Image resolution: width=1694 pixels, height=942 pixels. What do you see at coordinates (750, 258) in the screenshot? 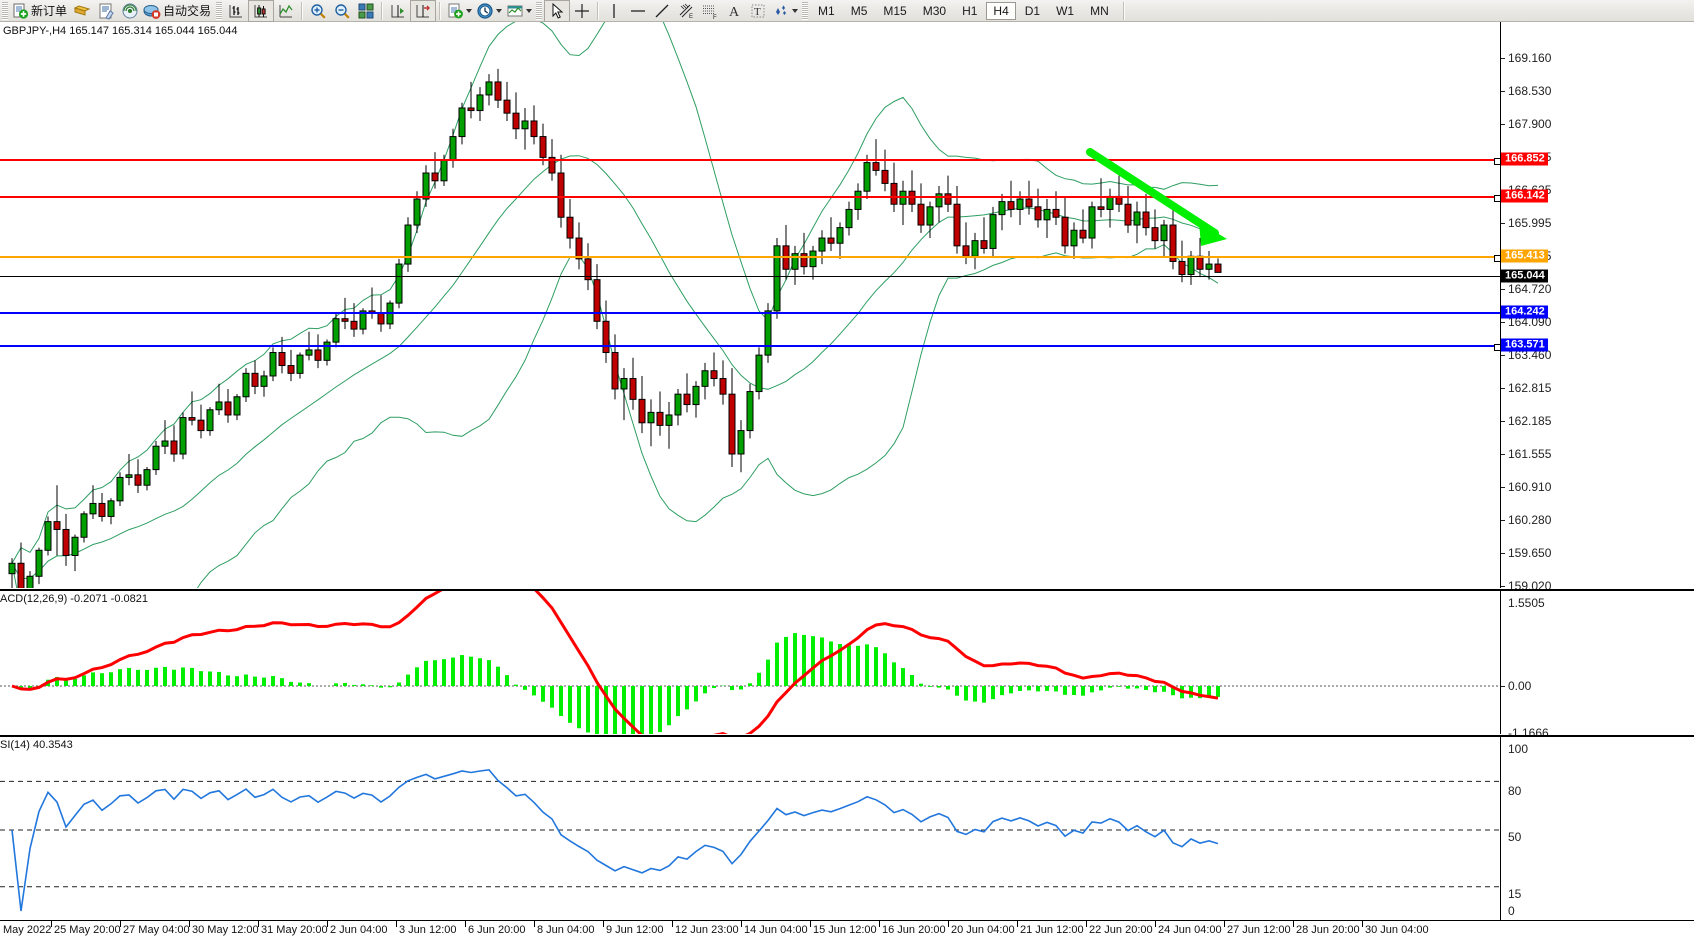
I see `pivot-line` at bounding box center [750, 258].